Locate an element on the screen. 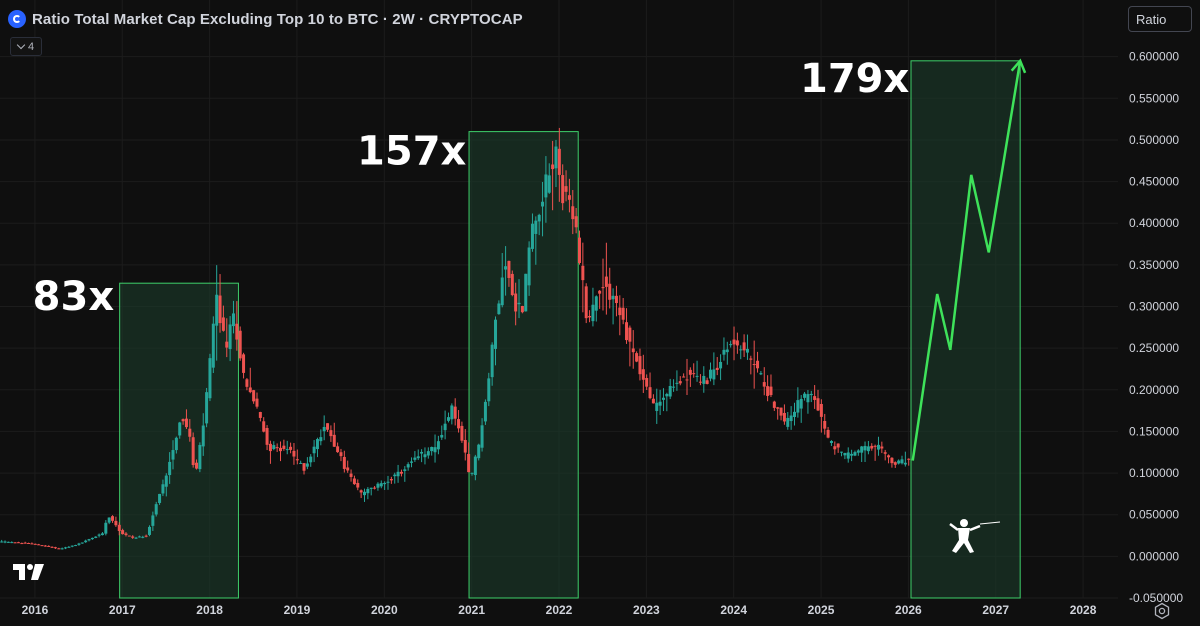 The width and height of the screenshot is (1200, 626). y-axis-tick-label: 0.250000 is located at coordinates (1154, 348).